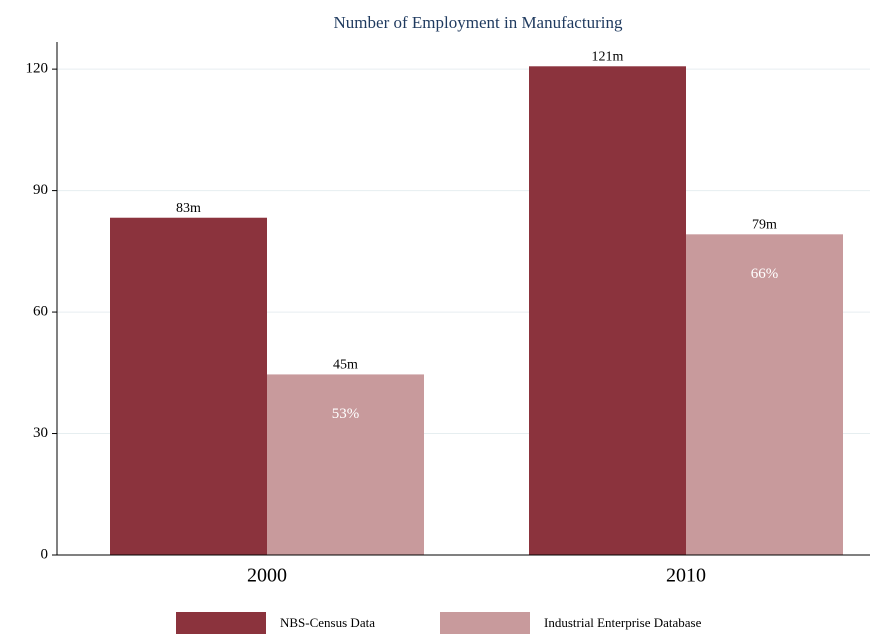 The width and height of the screenshot is (889, 635). What do you see at coordinates (608, 57) in the screenshot?
I see `value-label: 121m` at bounding box center [608, 57].